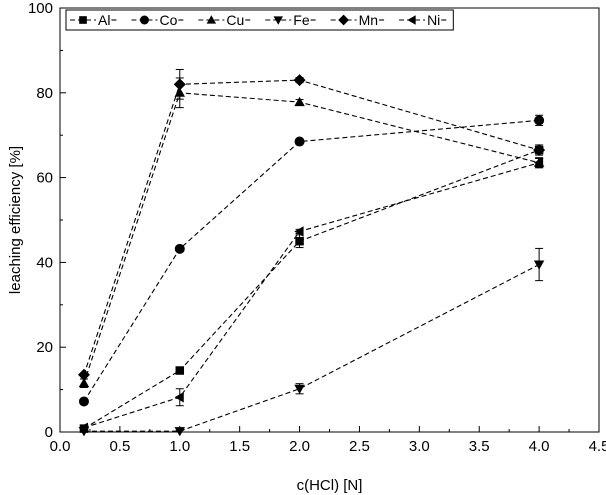 The image size is (606, 495). I want to click on legend-marker-fe, so click(278, 20).